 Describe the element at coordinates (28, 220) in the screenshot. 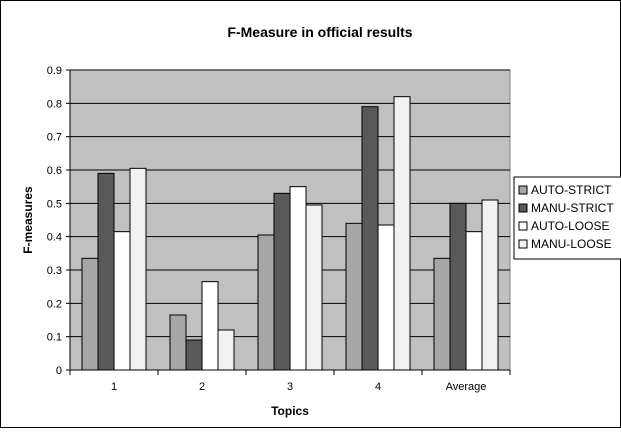

I see `y-axis-label: F-measures` at that location.